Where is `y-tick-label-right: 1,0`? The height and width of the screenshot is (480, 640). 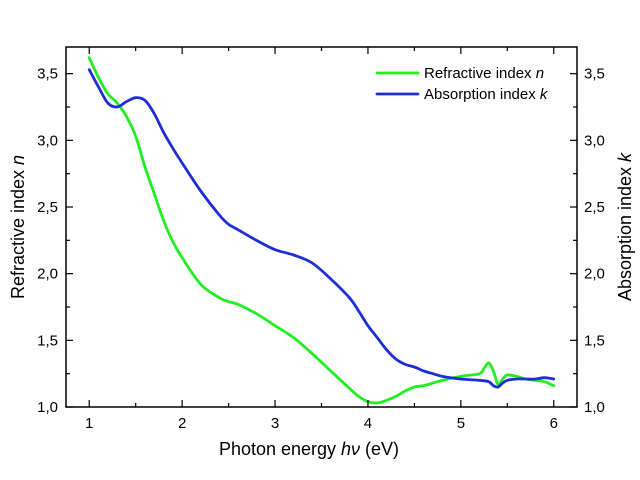 y-tick-label-right: 1,0 is located at coordinates (594, 407).